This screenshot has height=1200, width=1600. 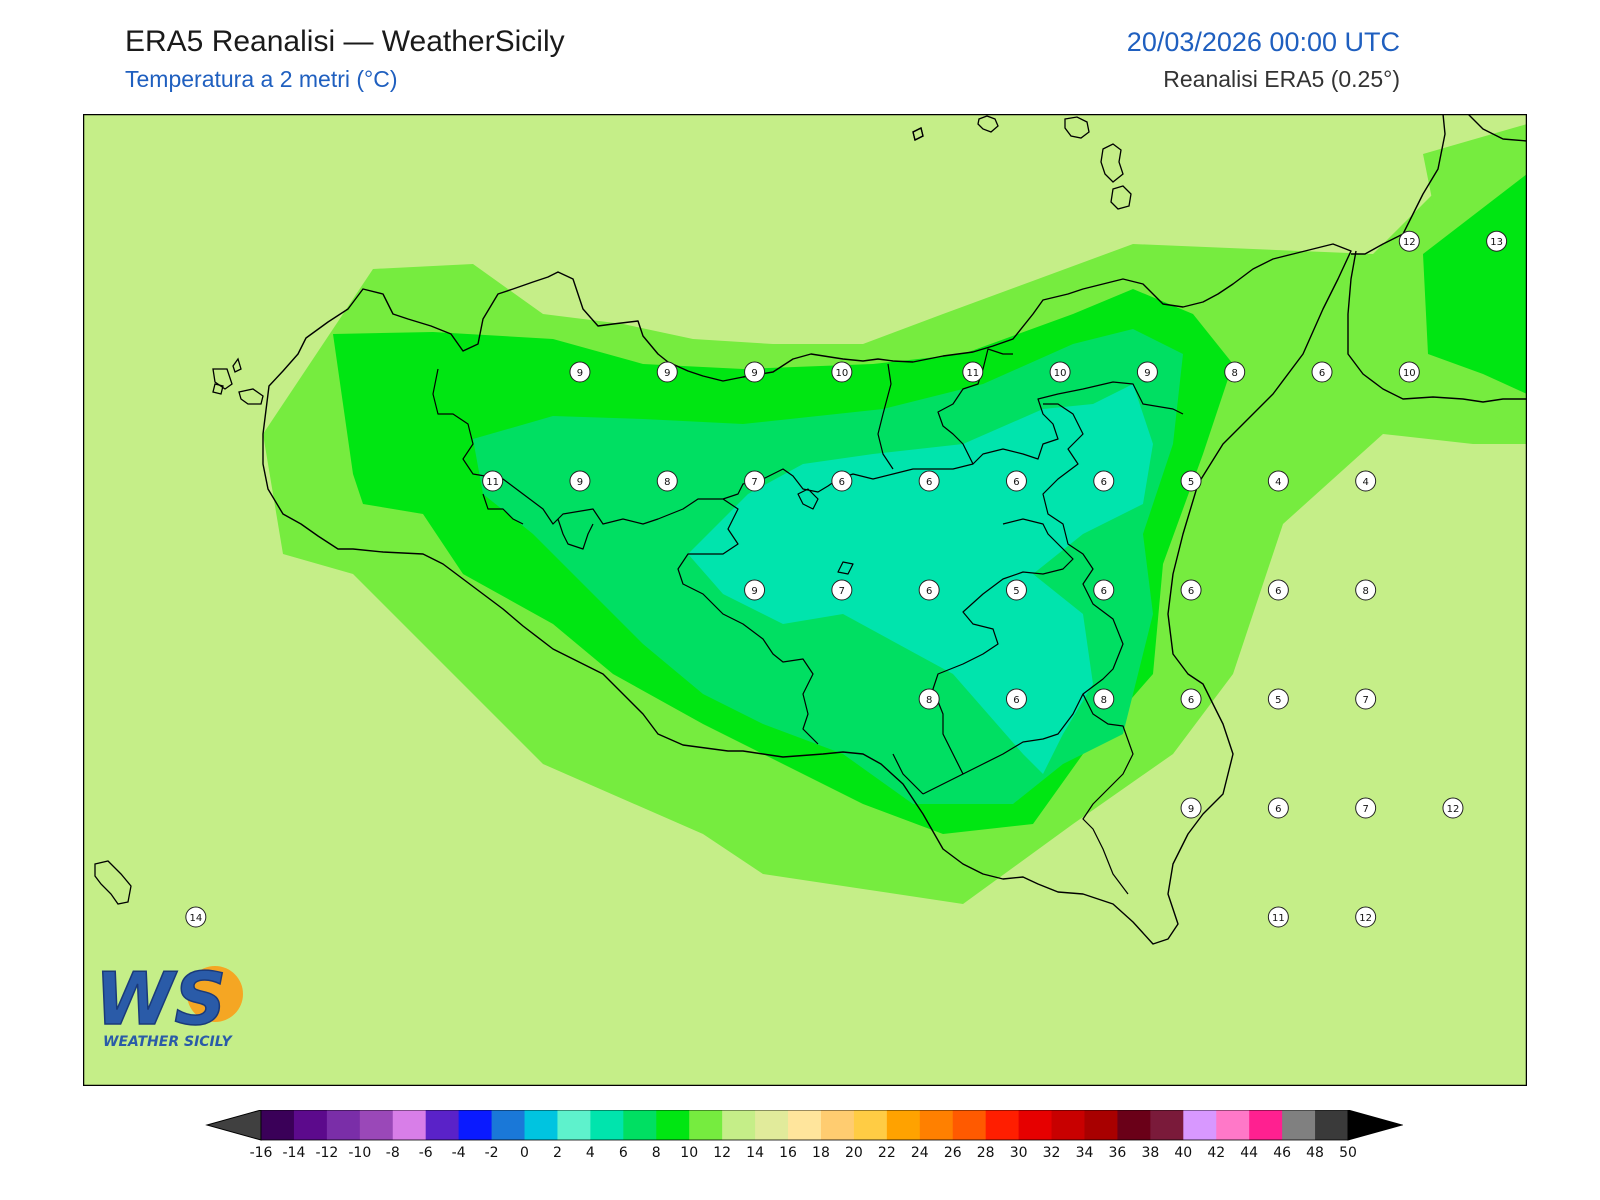 I want to click on colorbar-tick-label: -16, so click(x=261, y=1153).